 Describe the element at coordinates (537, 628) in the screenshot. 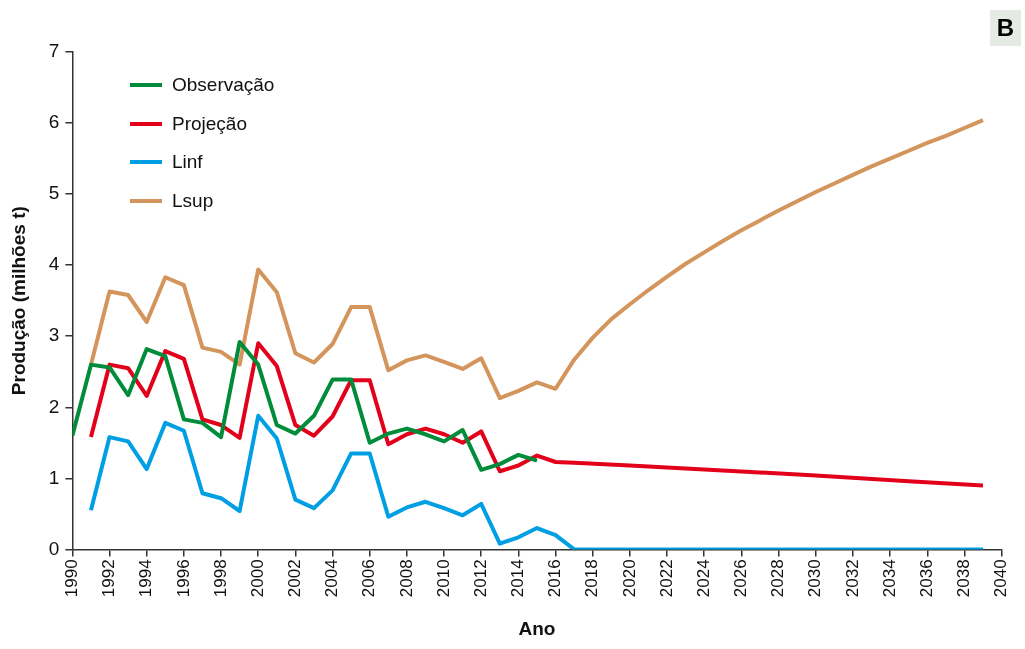

I see `x-axis-title: Ano` at that location.